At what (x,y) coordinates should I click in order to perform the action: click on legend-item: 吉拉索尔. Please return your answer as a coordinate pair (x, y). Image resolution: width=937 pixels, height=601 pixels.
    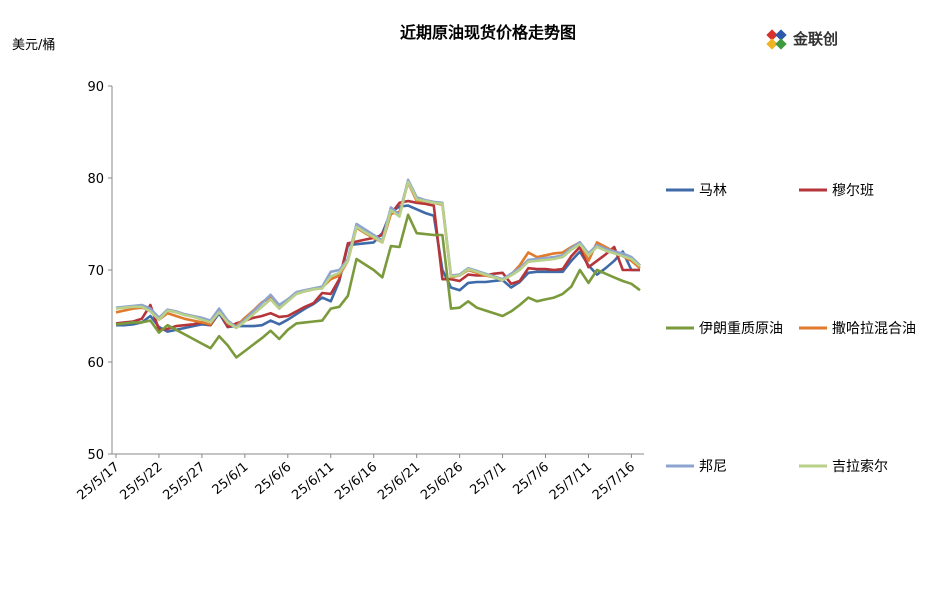
    Looking at the image, I should click on (843, 466).